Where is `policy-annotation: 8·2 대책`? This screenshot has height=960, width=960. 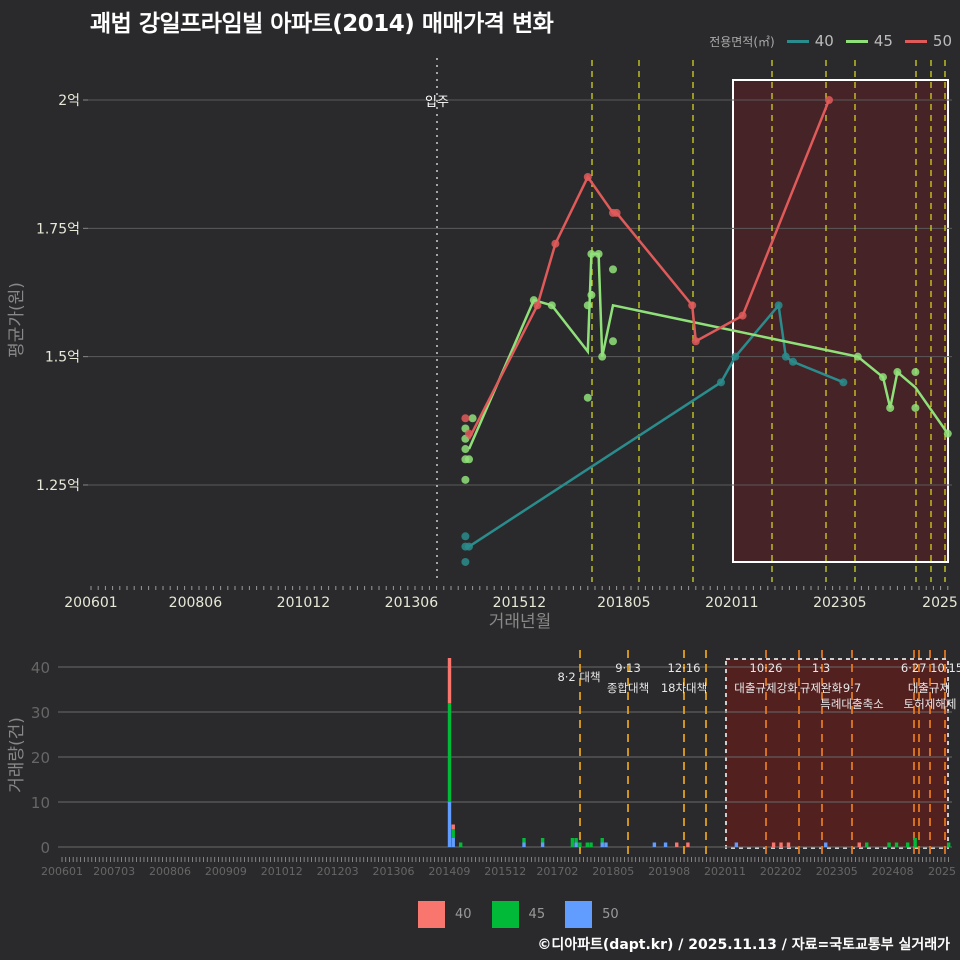
policy-annotation: 8·2 대책 is located at coordinates (578, 677).